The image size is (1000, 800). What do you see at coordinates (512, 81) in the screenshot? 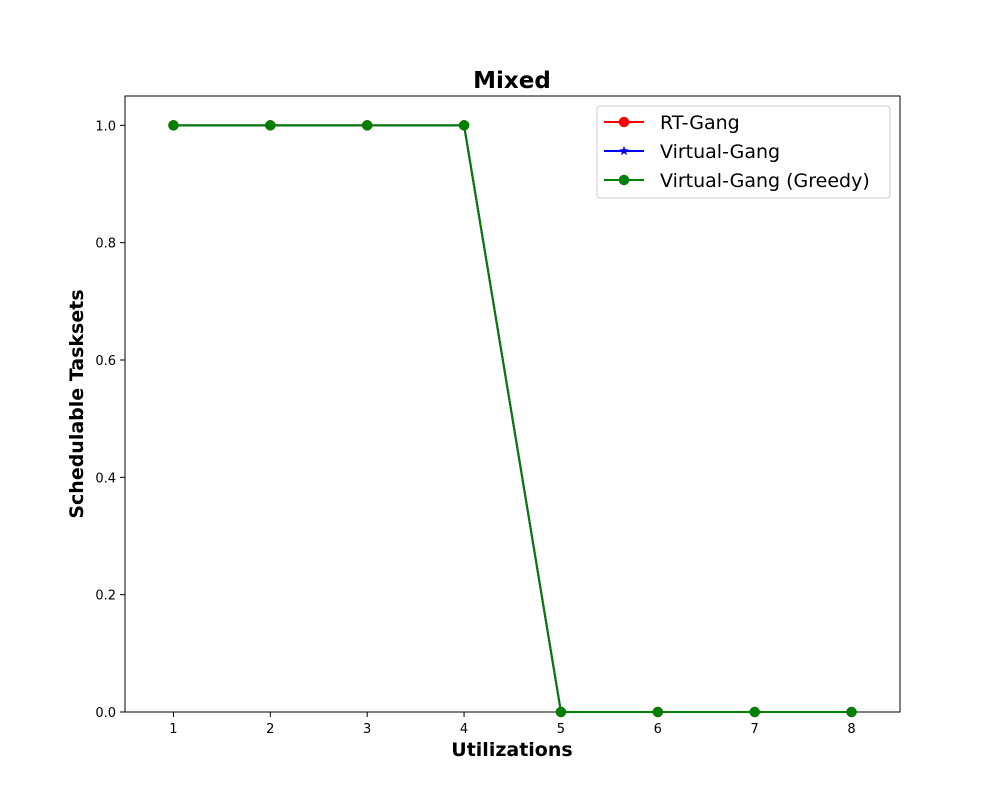
I see `chart-title: Mixed` at bounding box center [512, 81].